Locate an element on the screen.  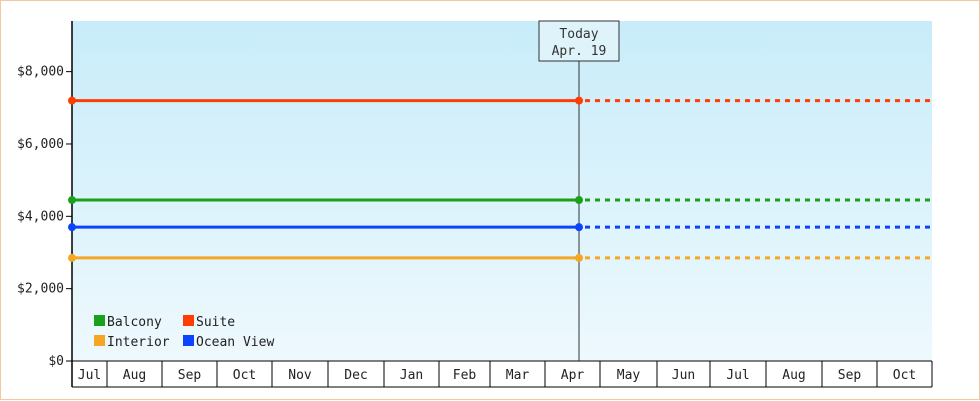
x-tick-label: May is located at coordinates (629, 375).